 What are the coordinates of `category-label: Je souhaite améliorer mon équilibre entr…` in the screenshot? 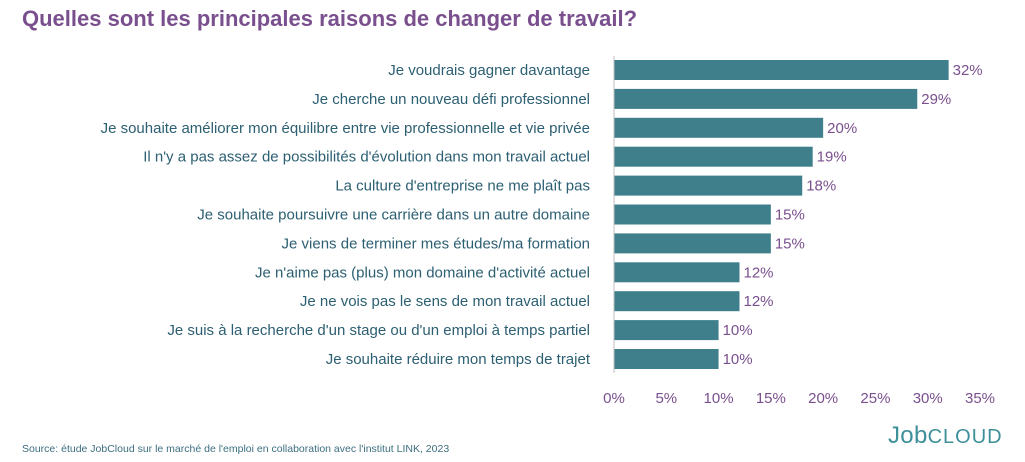 It's located at (345, 128).